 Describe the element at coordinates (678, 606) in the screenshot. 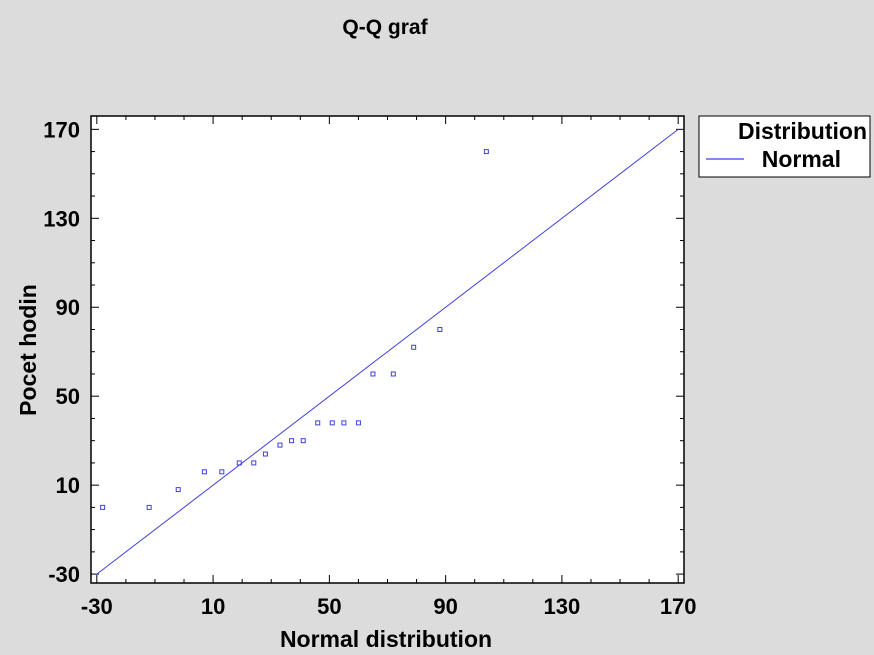

I see `x-tick-label: 170` at that location.